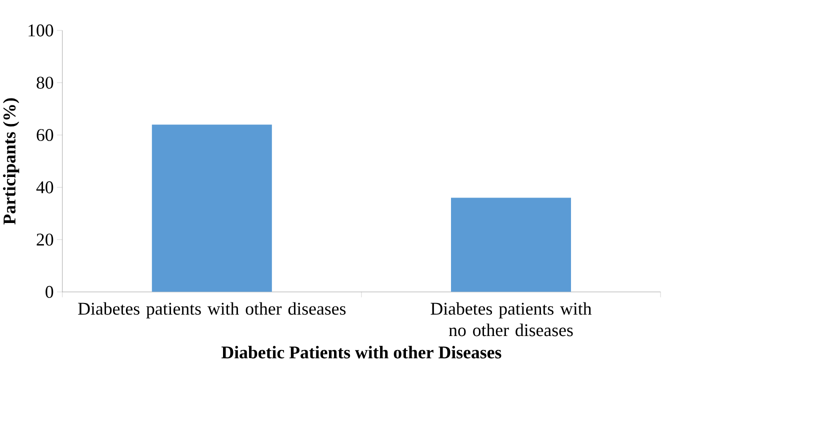  Describe the element at coordinates (45, 82) in the screenshot. I see `y-tick-label: 80` at that location.